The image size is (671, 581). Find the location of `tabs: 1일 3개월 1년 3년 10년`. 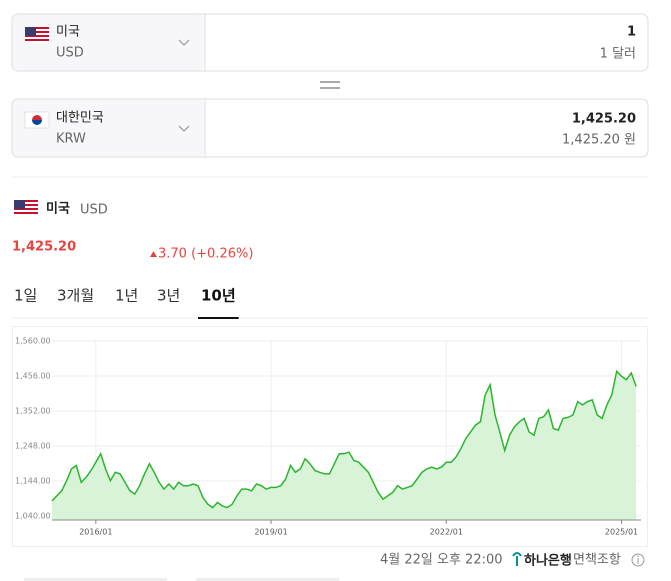

tabs: 1일 3개월 1년 3년 10년 is located at coordinates (126, 303).